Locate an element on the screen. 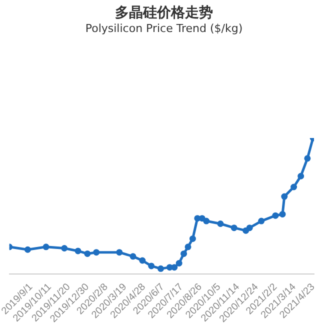 The width and height of the screenshot is (328, 328). chart-subtitle: Polysilicon Price Trend ($/kg) is located at coordinates (164, 29).